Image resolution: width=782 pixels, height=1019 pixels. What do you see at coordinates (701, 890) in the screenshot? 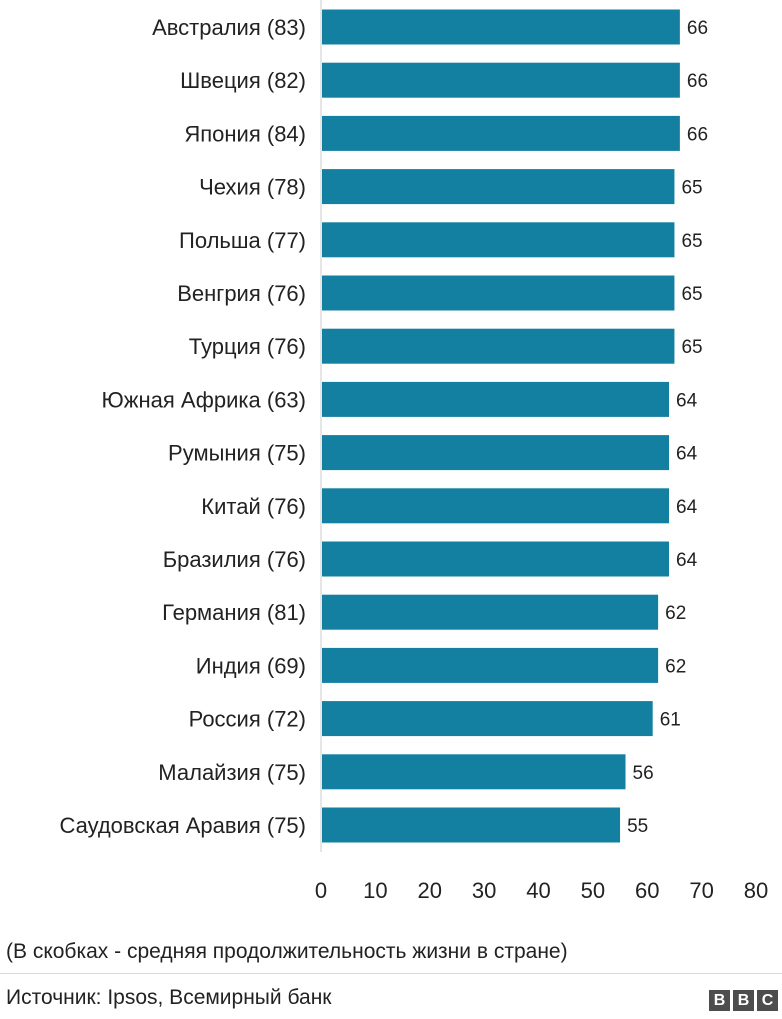
I see `x-tick-label: 70` at bounding box center [701, 890].